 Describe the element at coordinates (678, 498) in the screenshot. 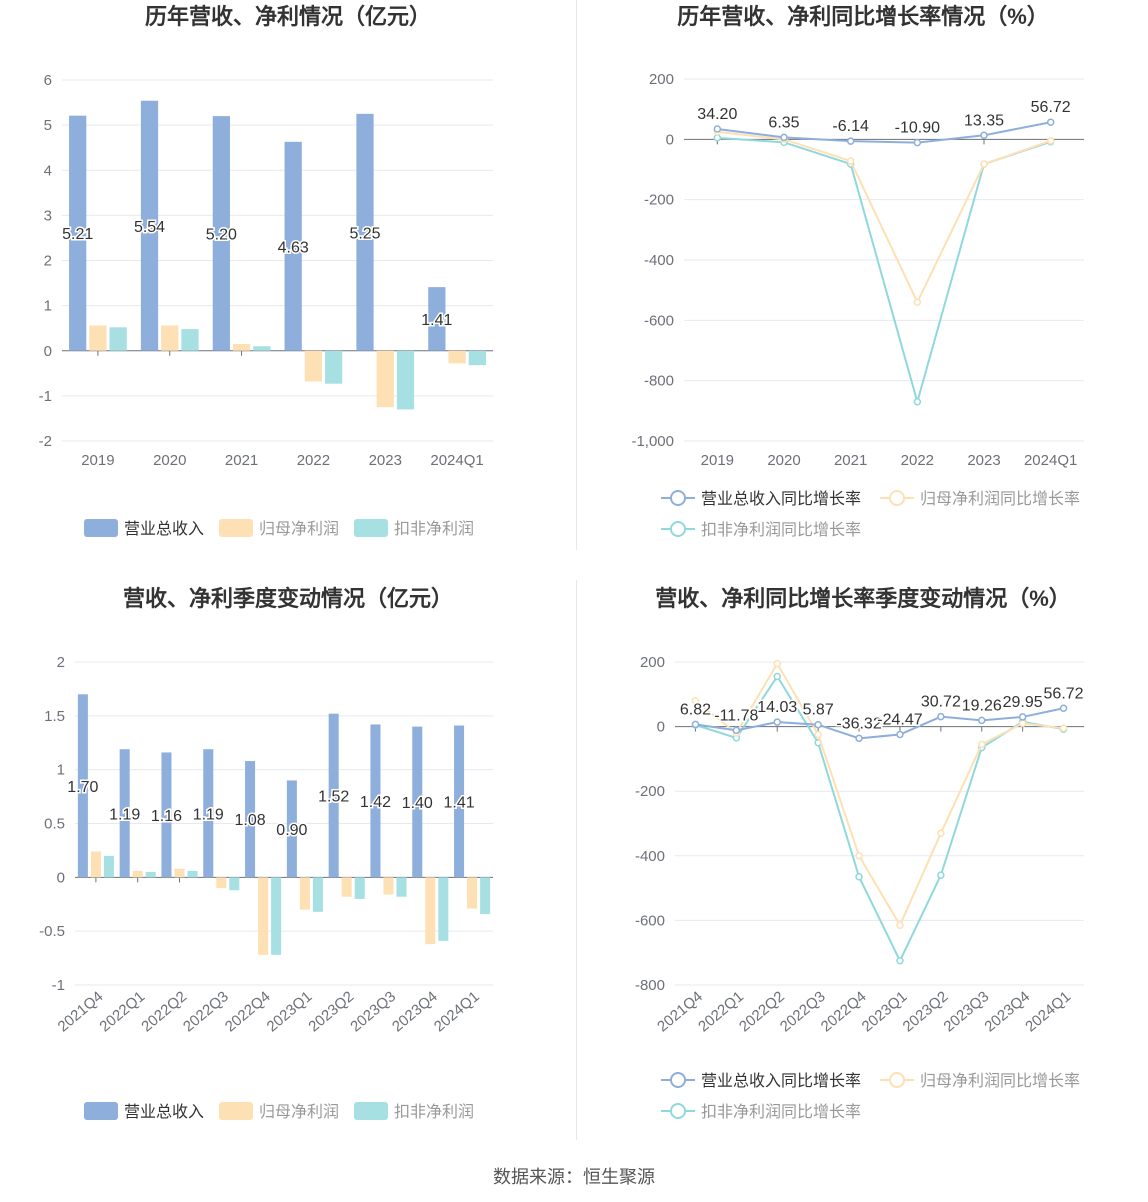

I see `legend-marker` at that location.